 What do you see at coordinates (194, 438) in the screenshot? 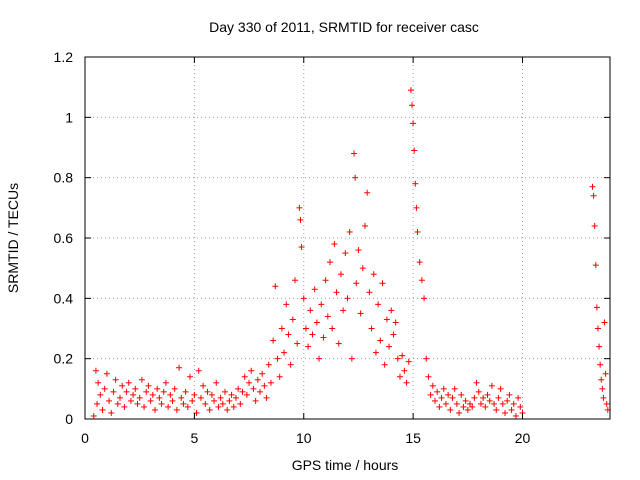
I see `x-tick-label: 5` at bounding box center [194, 438].